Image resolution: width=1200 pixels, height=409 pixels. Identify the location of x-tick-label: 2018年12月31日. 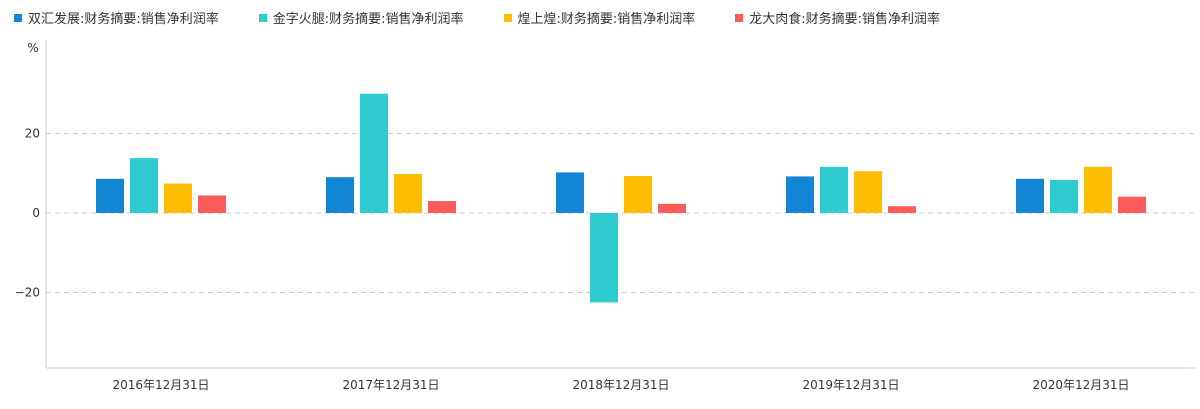
(620, 385).